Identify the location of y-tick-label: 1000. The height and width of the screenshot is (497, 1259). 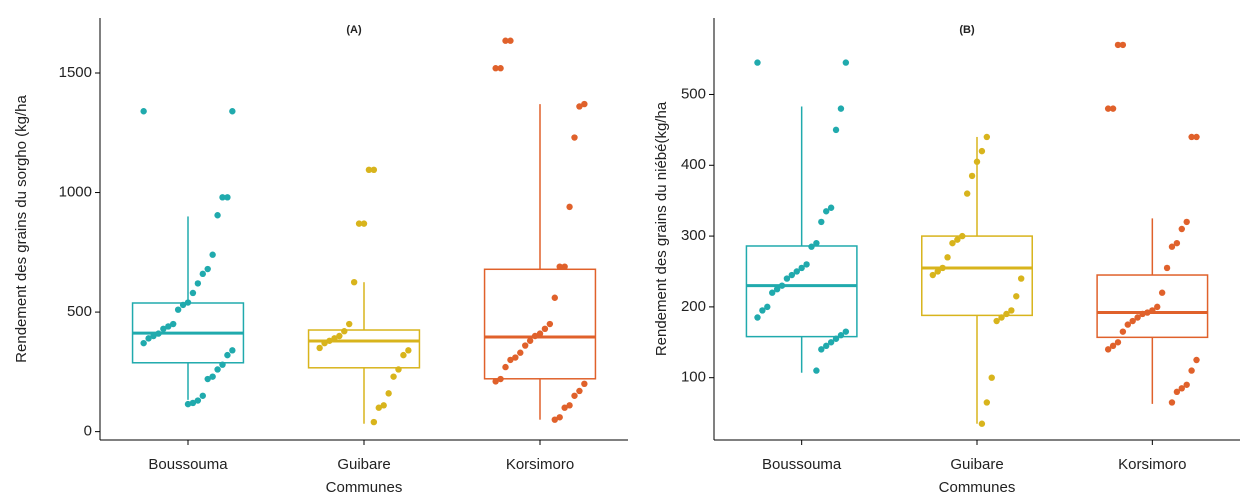
(75, 192).